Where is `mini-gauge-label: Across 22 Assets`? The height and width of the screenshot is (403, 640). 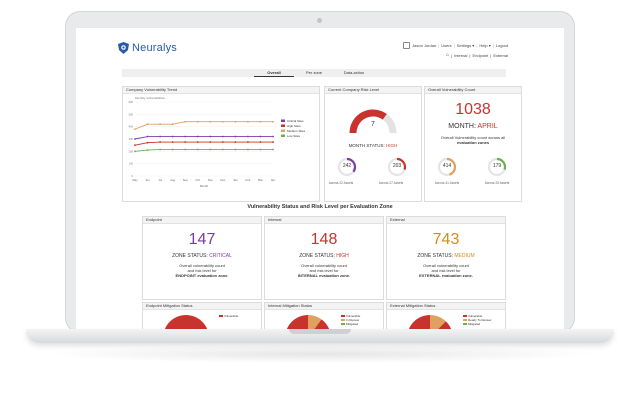 mini-gauge-label: Across 22 Assets is located at coordinates (341, 183).